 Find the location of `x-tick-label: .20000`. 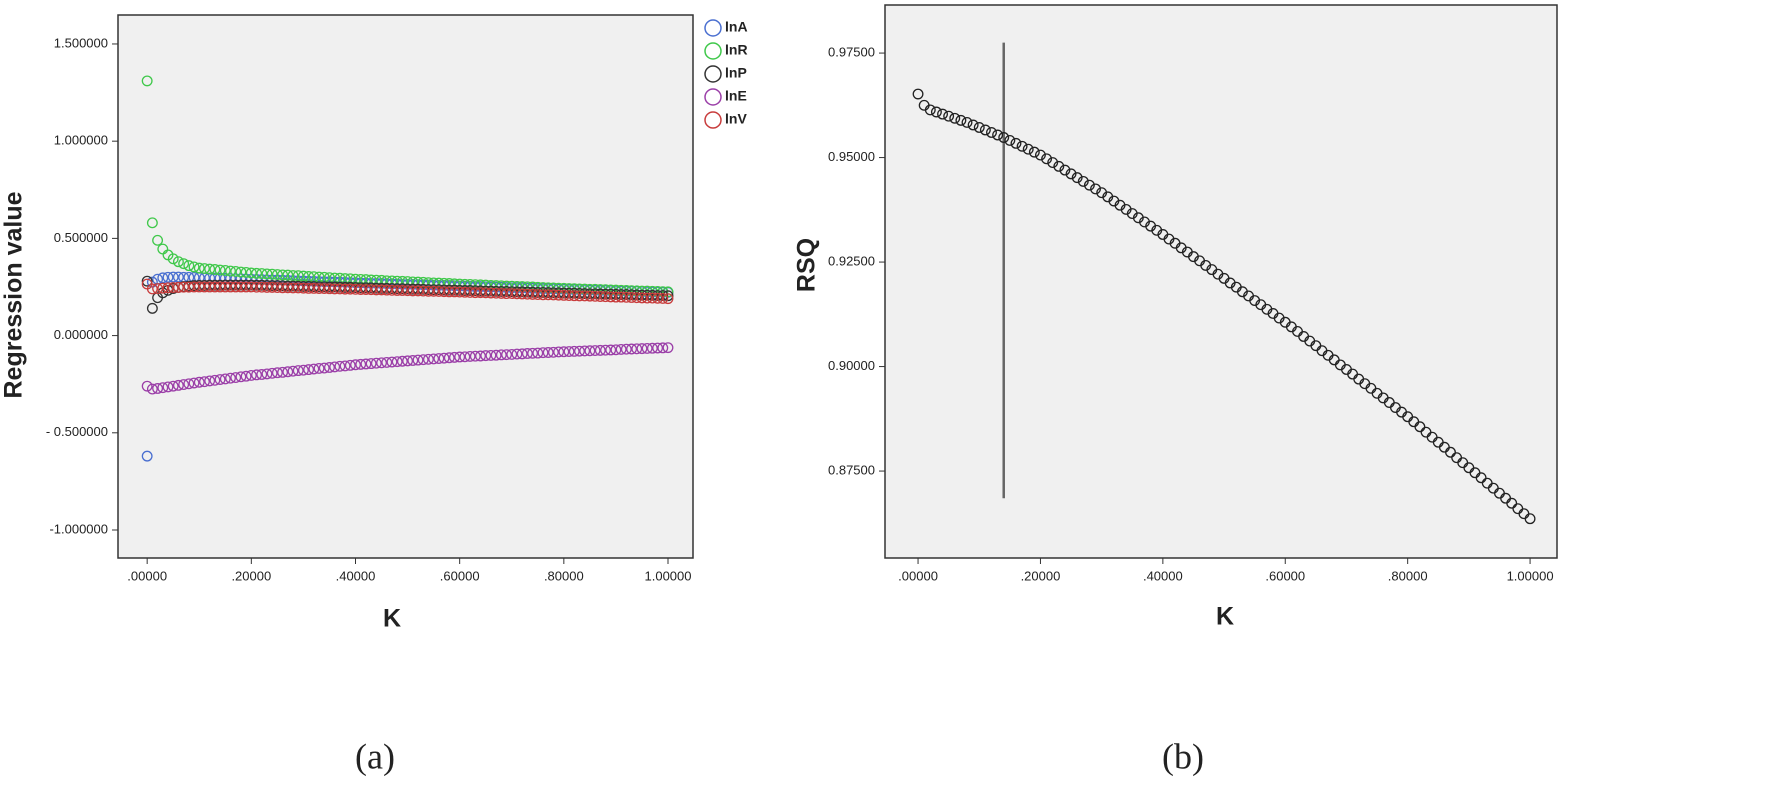

x-tick-label: .20000 is located at coordinates (251, 575).